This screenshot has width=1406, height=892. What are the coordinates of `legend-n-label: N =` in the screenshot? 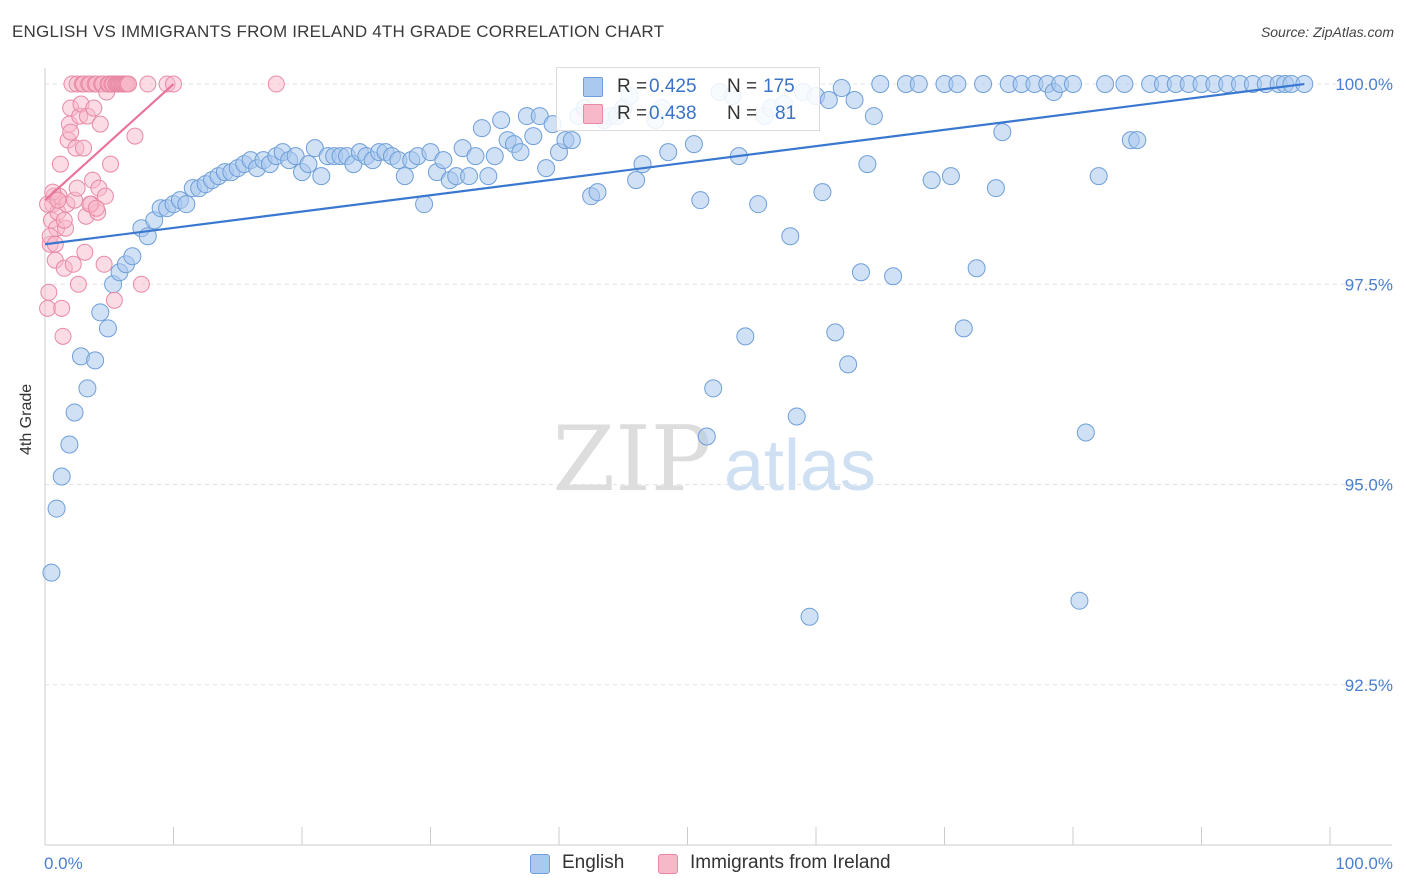 It's located at (742, 86).